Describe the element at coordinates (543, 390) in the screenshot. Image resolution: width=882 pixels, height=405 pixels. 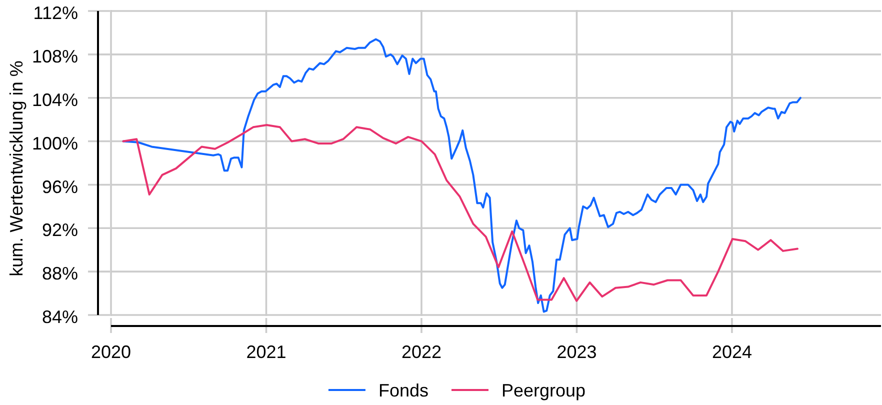
I see `legend-label: Peergroup` at that location.